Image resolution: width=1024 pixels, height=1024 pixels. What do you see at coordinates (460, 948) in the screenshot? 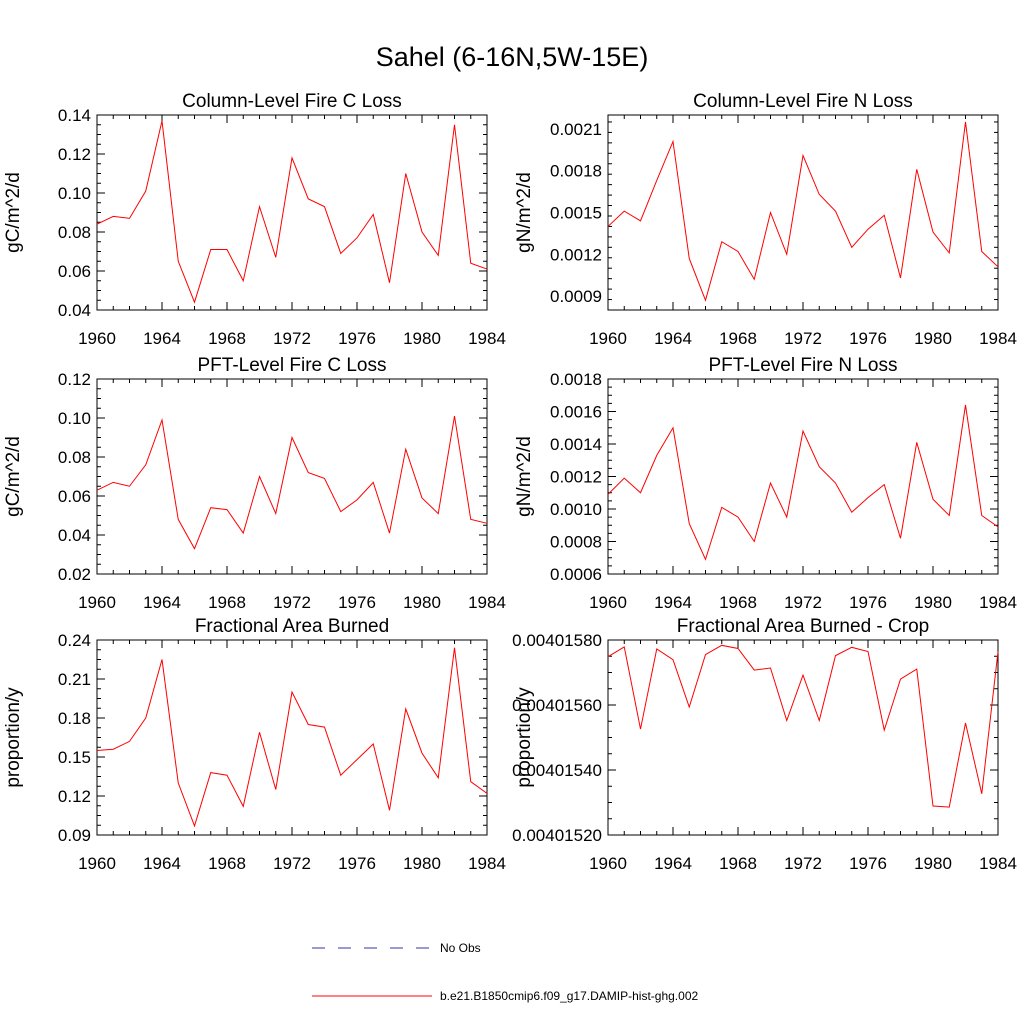
I see `legend-label-no-obs: No Obs` at bounding box center [460, 948].